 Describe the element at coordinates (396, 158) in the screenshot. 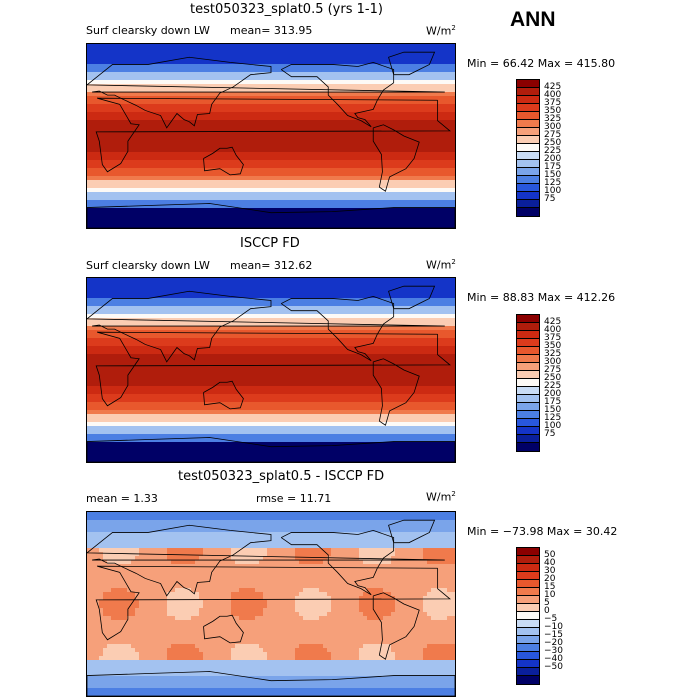

I see `coastline` at that location.